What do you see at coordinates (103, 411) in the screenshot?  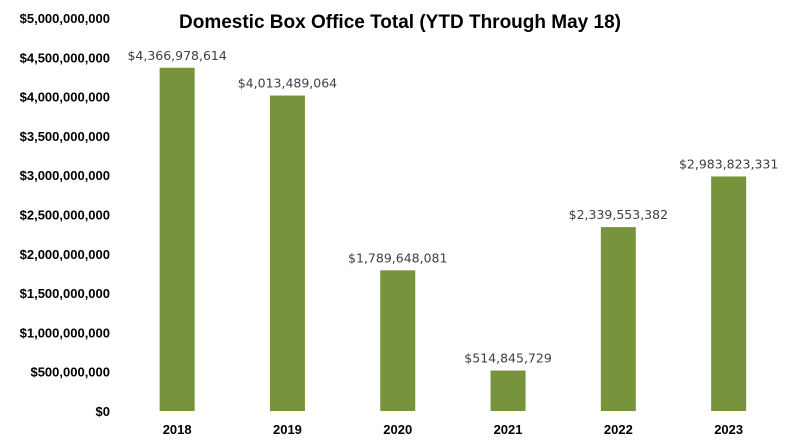 I see `y-tick-label: $0` at bounding box center [103, 411].